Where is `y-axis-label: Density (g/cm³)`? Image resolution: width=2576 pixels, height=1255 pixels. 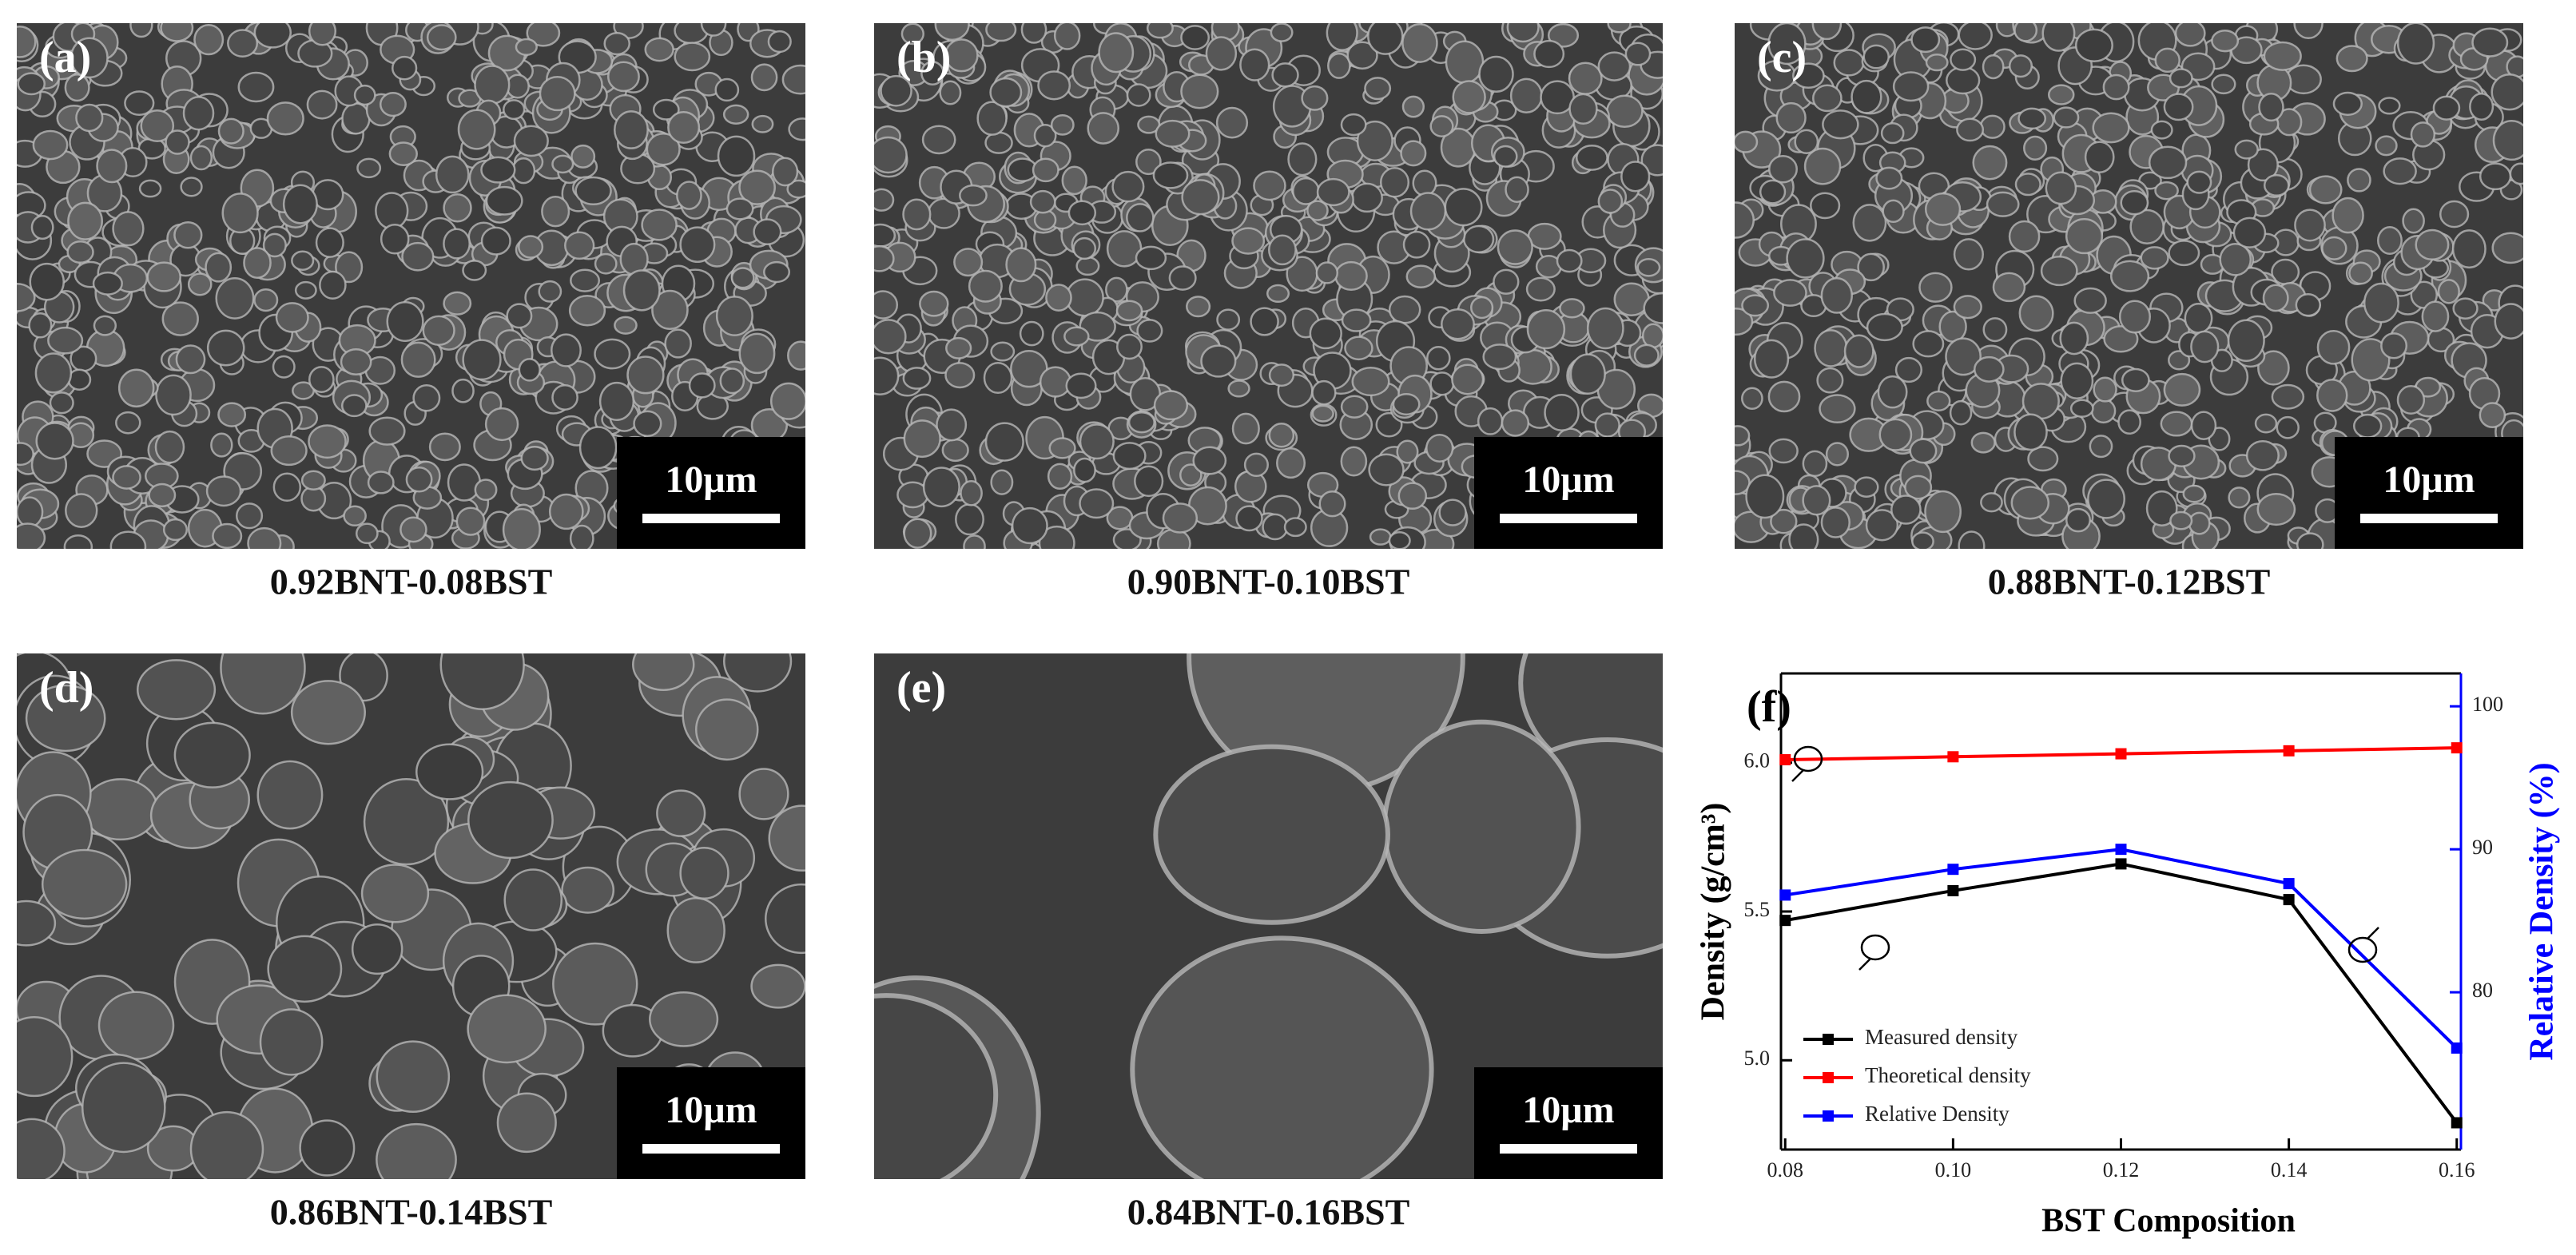 y-axis-label: Density (g/cm³) is located at coordinates (1713, 912).